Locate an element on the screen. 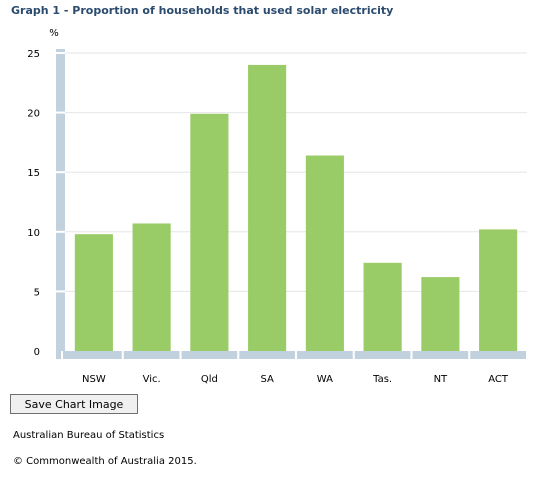 This screenshot has width=550, height=500. x-tick-label: NSW is located at coordinates (94, 379).